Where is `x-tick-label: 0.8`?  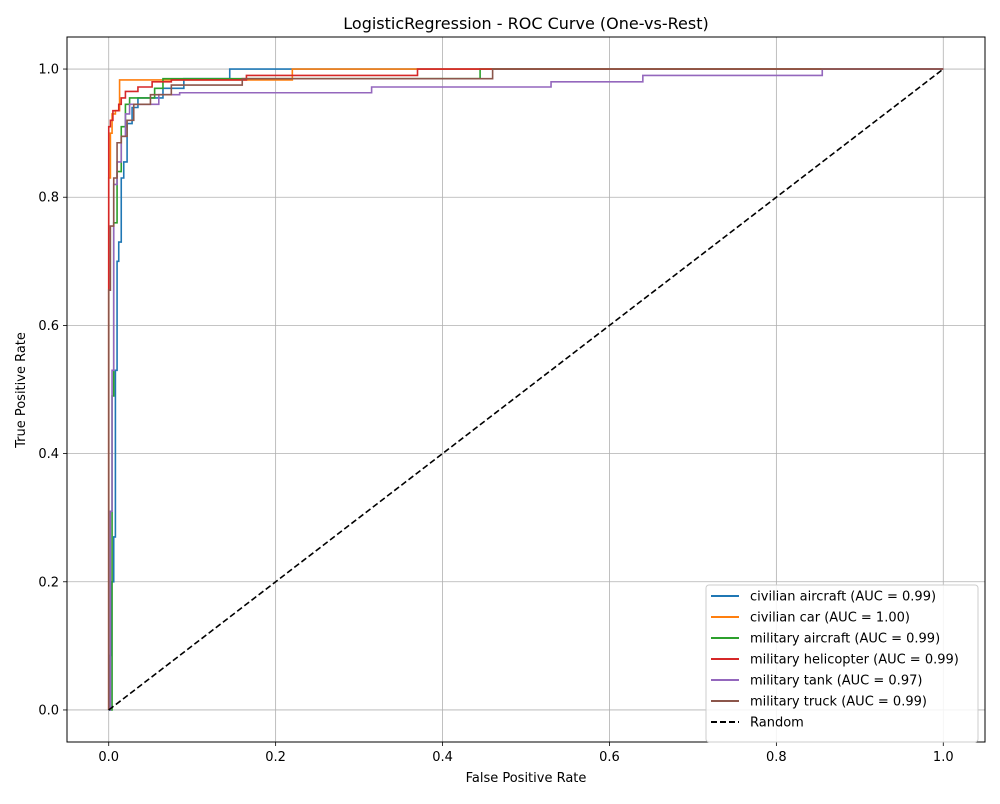
x-tick-label: 0.8 is located at coordinates (776, 757).